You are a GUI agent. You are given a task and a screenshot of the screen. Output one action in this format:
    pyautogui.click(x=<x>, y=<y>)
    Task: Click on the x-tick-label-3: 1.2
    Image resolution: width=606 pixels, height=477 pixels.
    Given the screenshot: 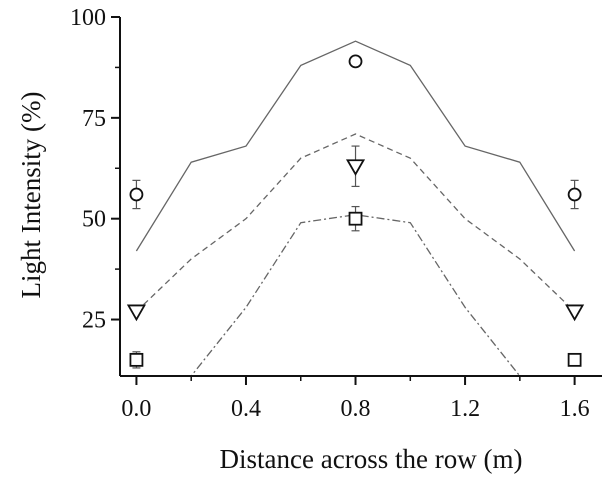 What is the action you would take?
    pyautogui.click(x=465, y=409)
    